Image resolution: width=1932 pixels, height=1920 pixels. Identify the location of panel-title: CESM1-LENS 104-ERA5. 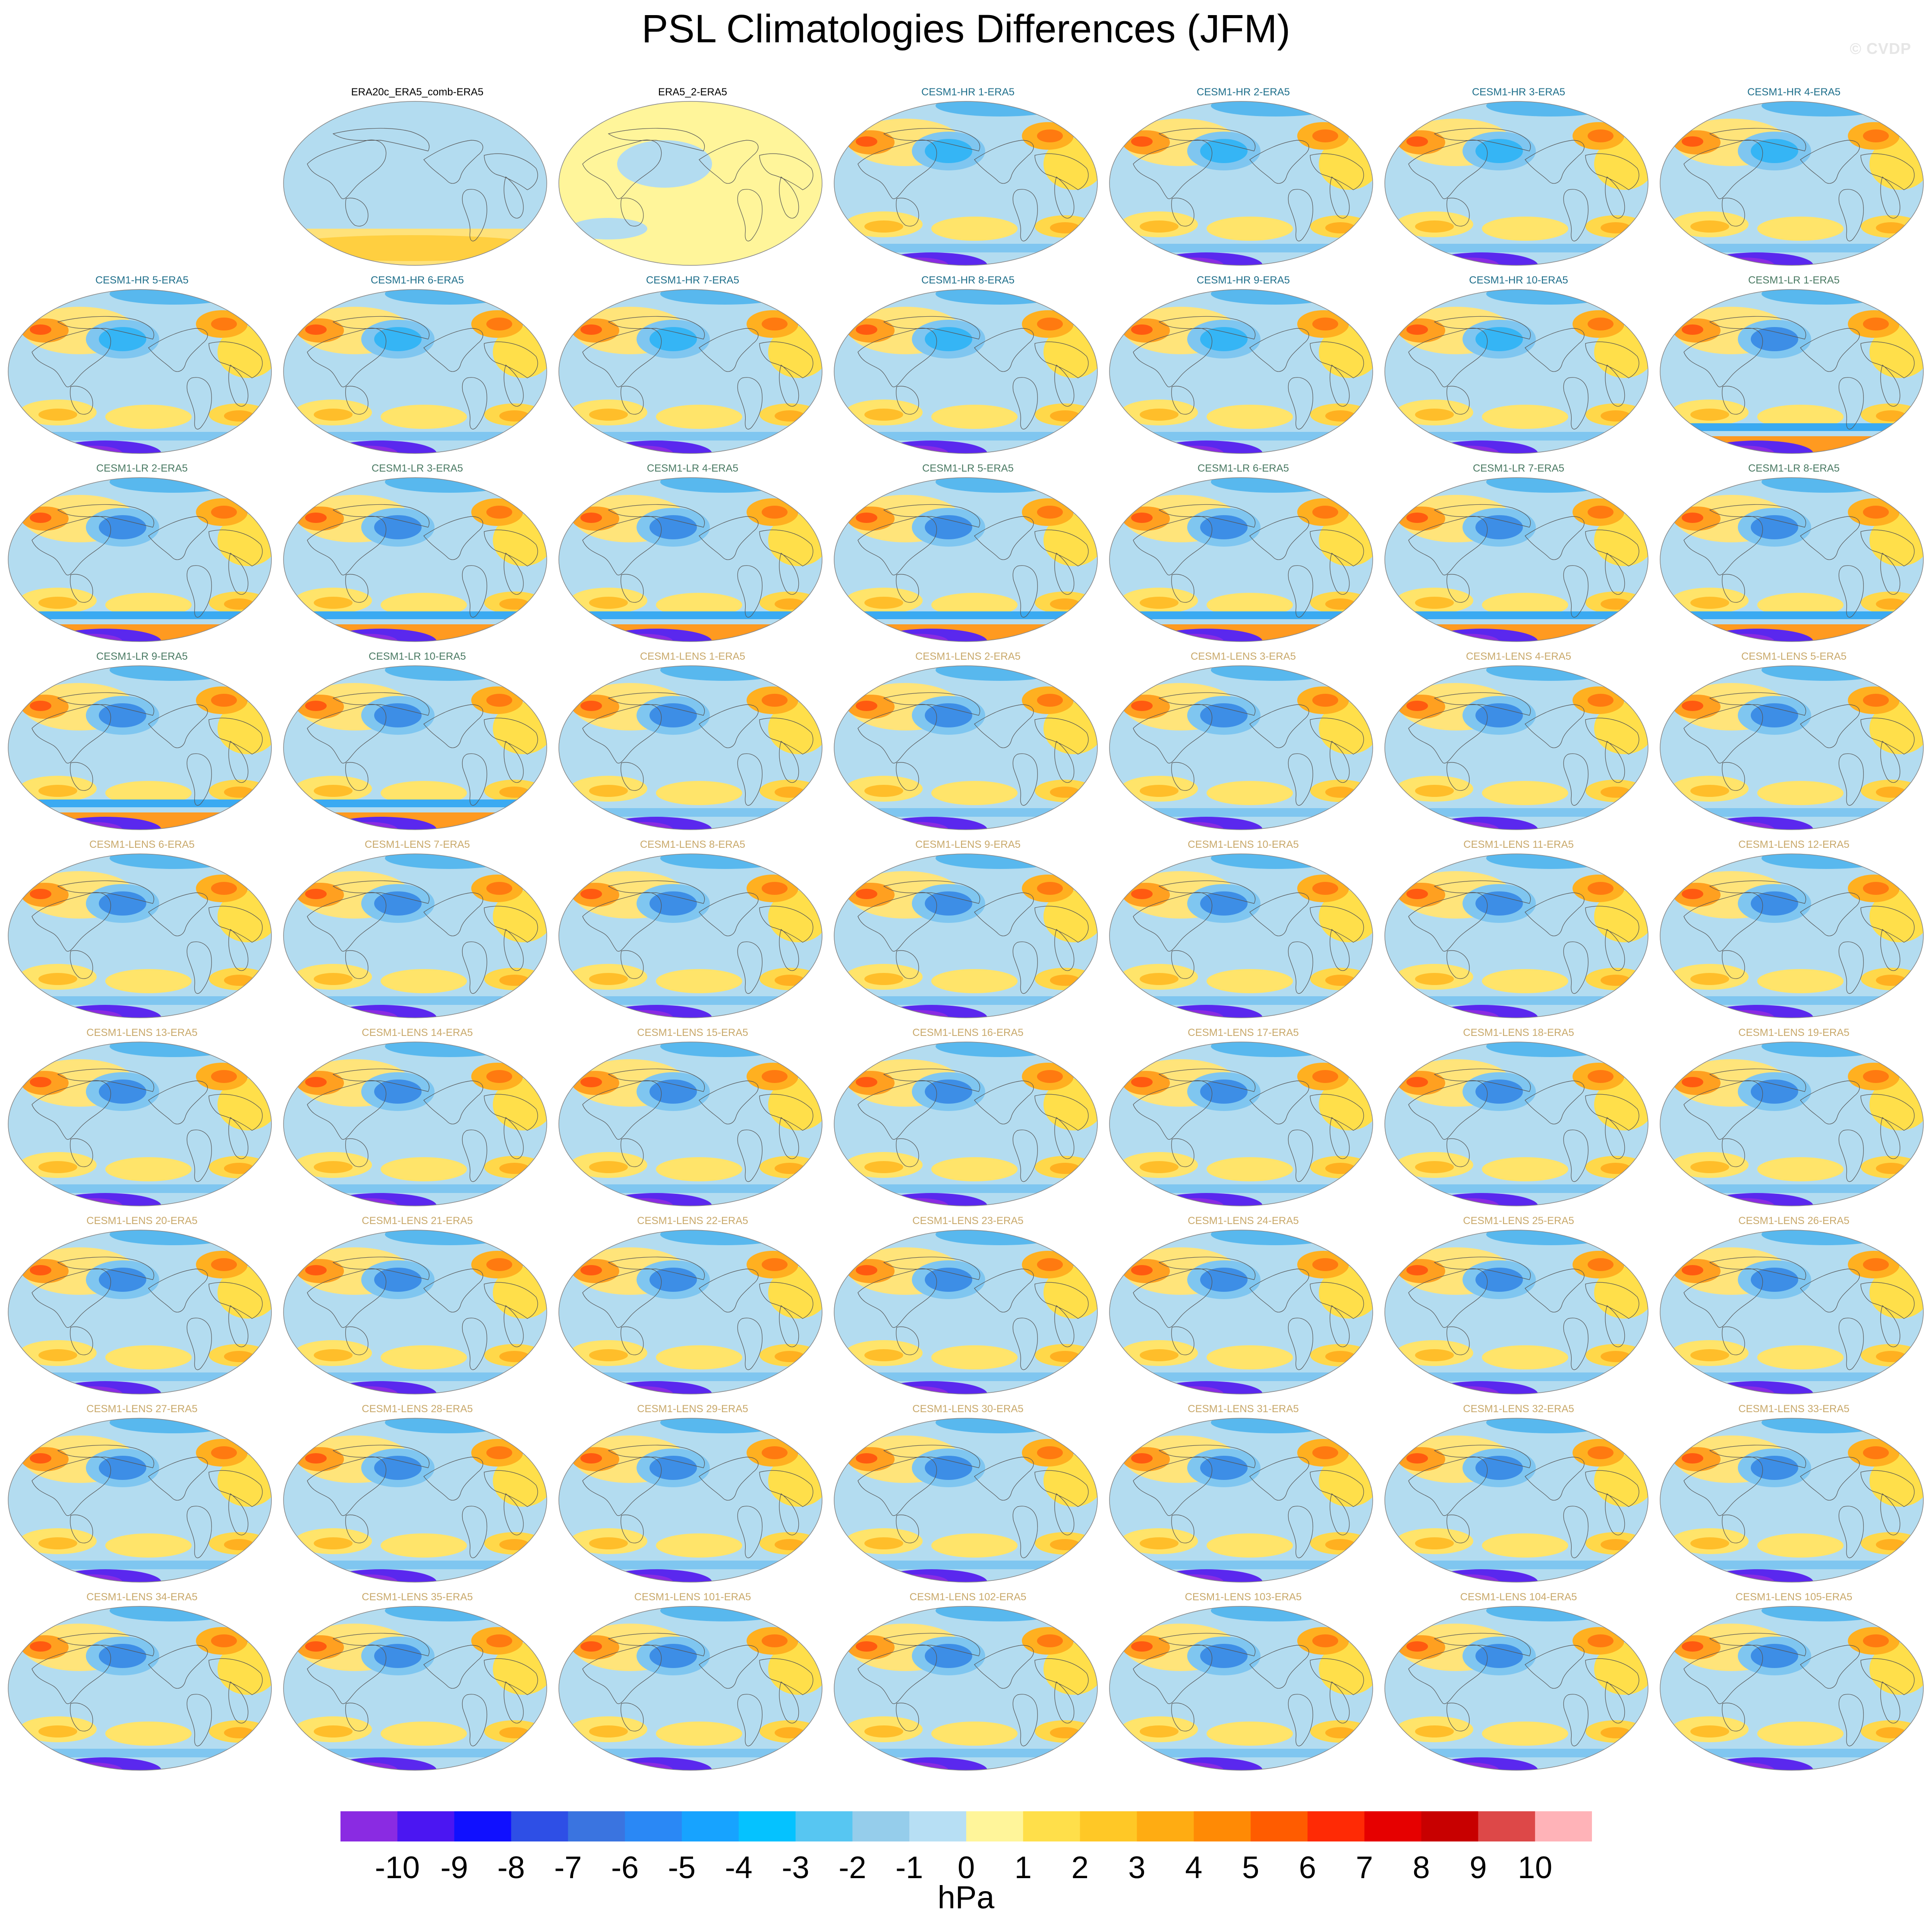
(1518, 1597).